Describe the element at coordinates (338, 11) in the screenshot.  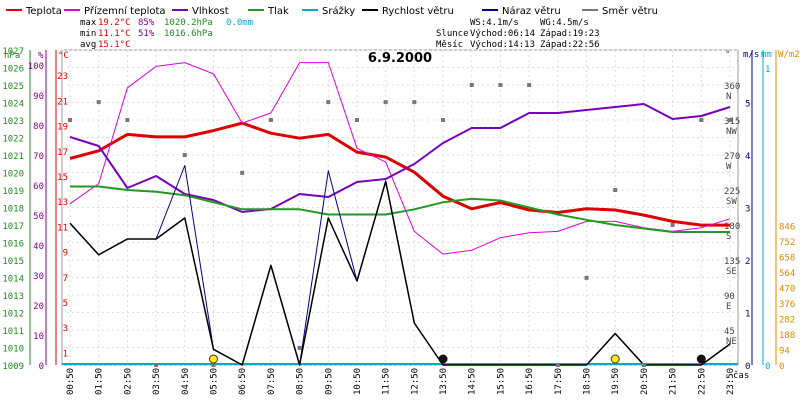
I see `legend-item-label: Srážky` at that location.